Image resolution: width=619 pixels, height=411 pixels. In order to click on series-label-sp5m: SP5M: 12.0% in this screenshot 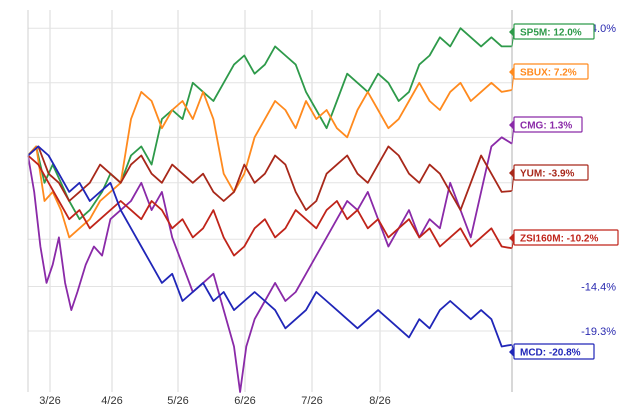, I will do `click(551, 33)`.